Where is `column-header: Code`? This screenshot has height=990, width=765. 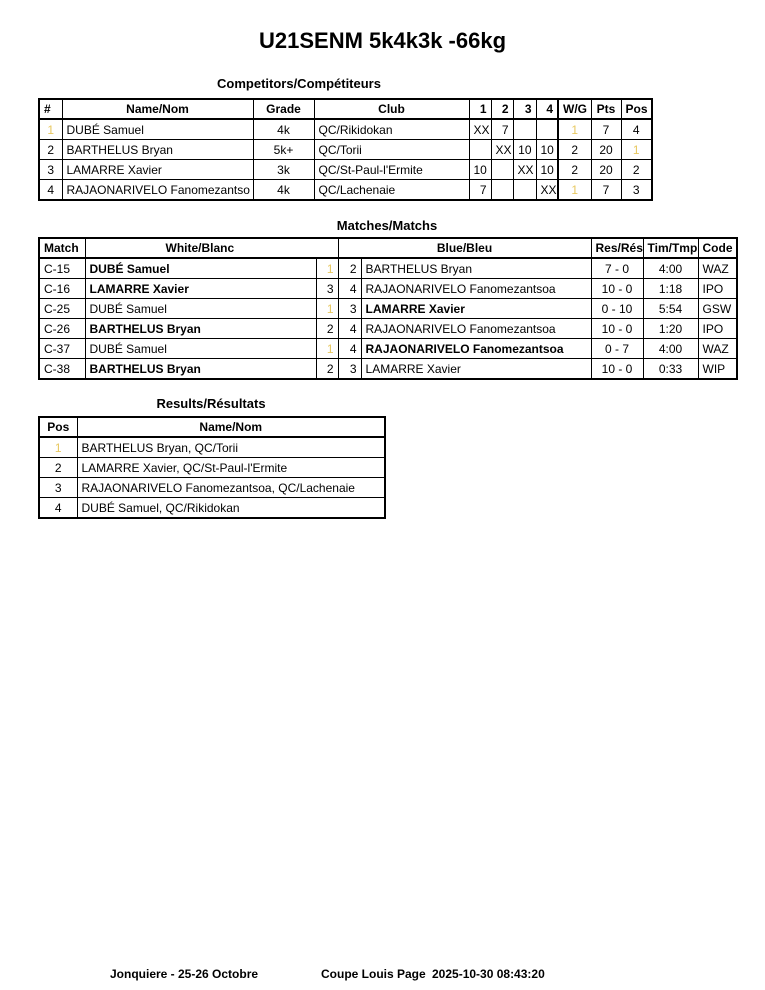
column-header: Code is located at coordinates (717, 248).